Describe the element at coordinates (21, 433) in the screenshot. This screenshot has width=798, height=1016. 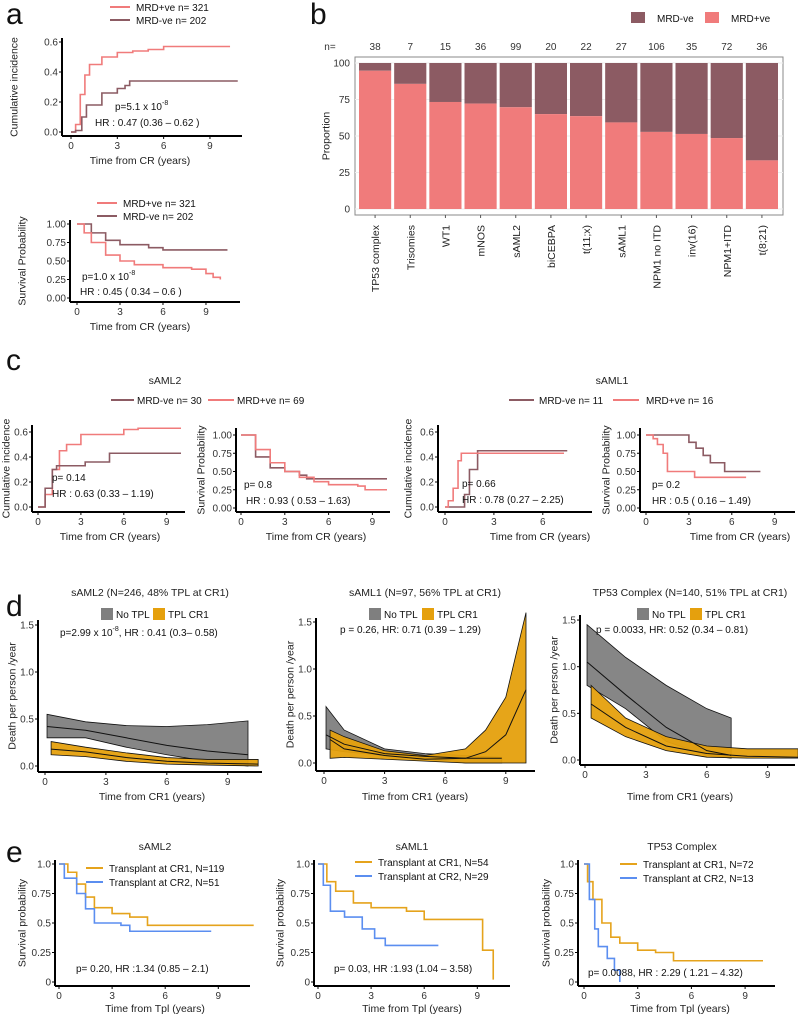
I see `y-tick-label: 0.6` at that location.